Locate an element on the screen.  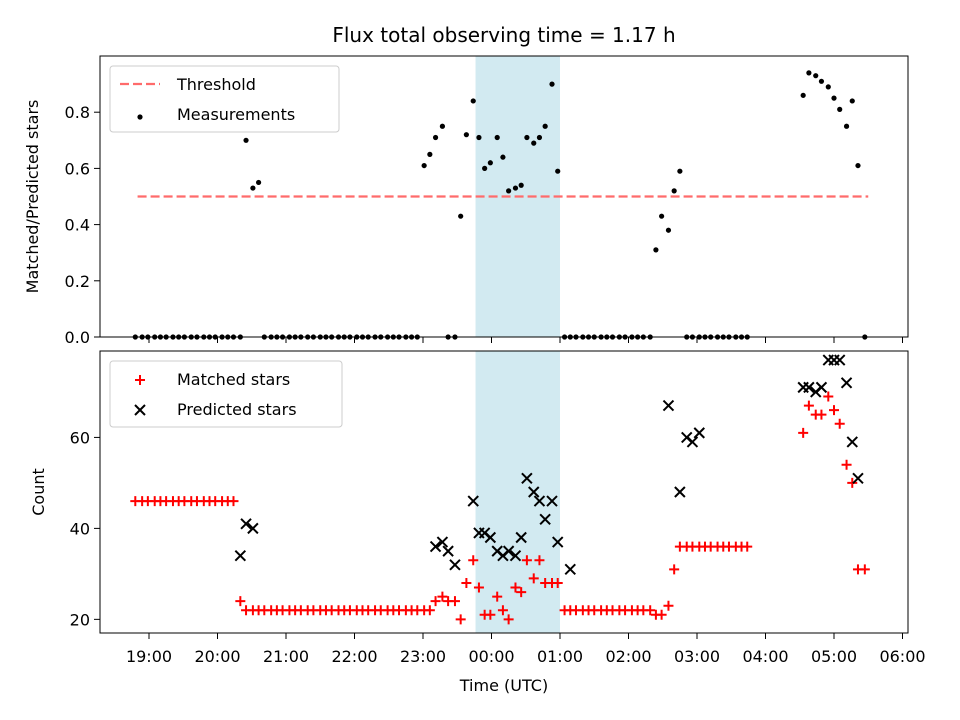
x-tick-label: 22:00 is located at coordinates (354, 656).